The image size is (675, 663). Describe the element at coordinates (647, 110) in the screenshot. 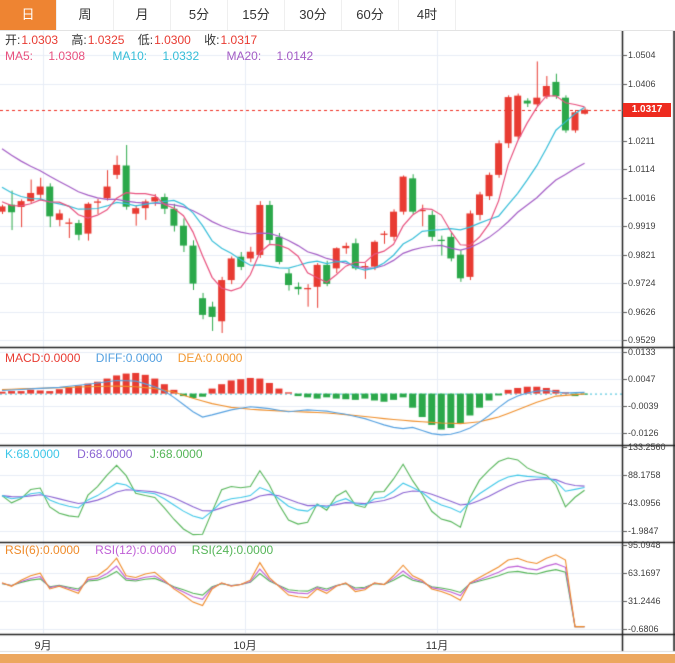

I see `current-price-tag: 1.0317` at that location.